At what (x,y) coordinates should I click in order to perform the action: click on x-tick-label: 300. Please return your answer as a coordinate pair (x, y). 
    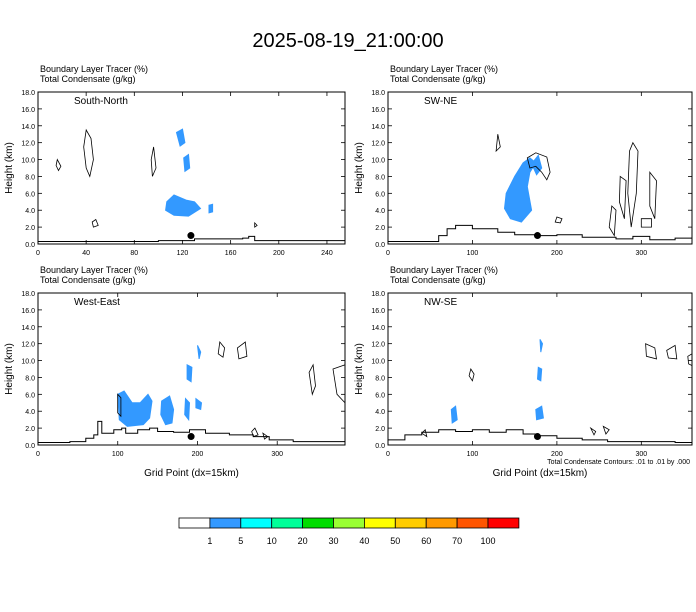
    Looking at the image, I should click on (641, 253).